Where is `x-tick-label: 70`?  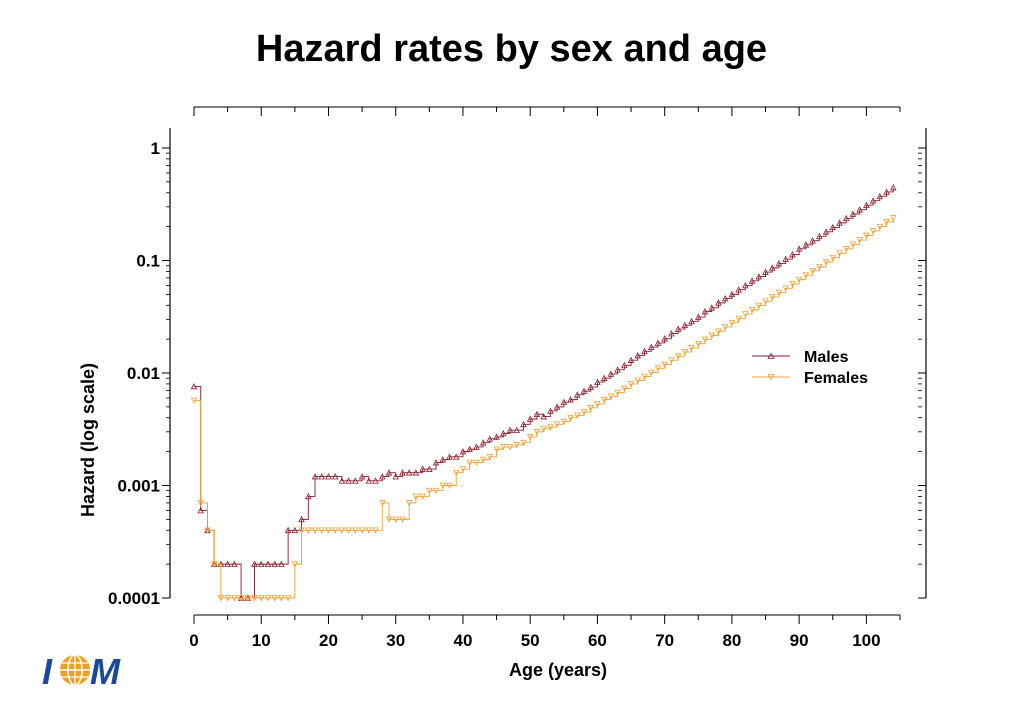
x-tick-label: 70 is located at coordinates (664, 640).